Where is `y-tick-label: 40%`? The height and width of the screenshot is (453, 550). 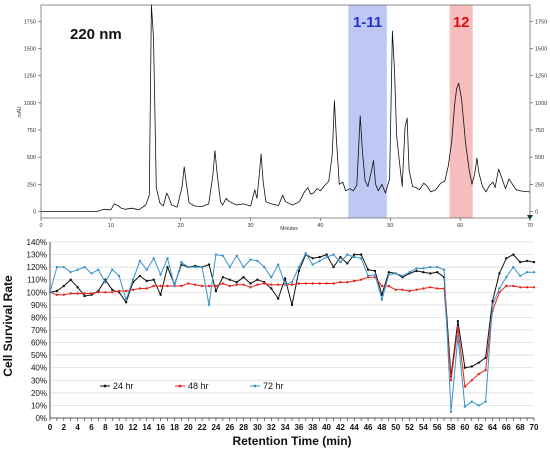
y-tick-label: 40% is located at coordinates (39, 368).